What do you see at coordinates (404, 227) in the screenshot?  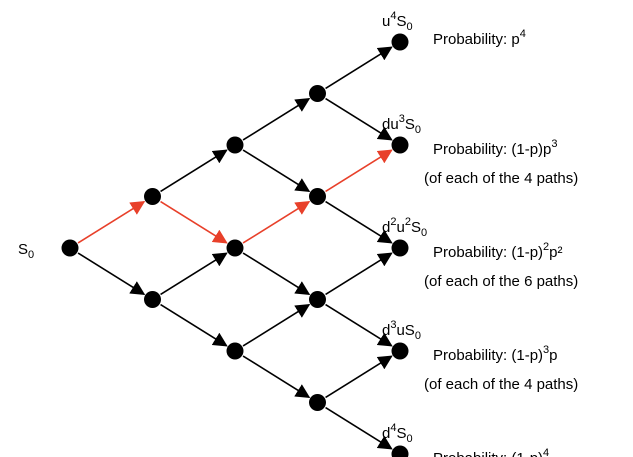 I see `terminal-label: d2u2S0` at bounding box center [404, 227].